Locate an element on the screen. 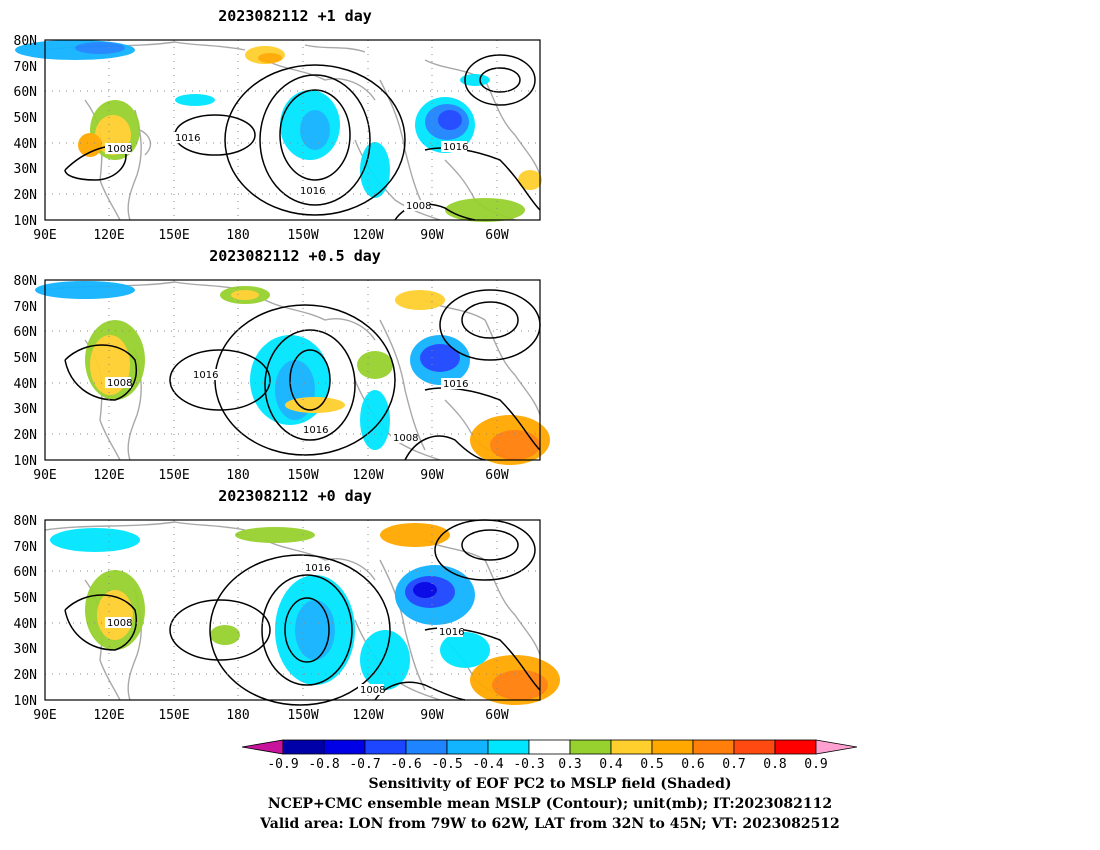 The height and width of the screenshot is (850, 1100). colorbar-tick-label: 0.4 is located at coordinates (611, 764).